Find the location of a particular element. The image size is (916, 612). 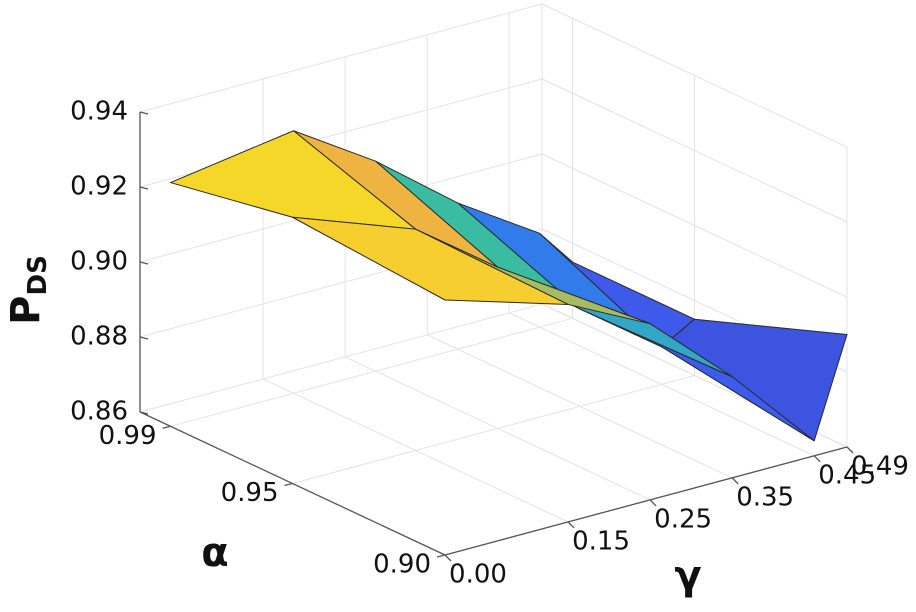

x-tick-label: 0.45 is located at coordinates (847, 475).